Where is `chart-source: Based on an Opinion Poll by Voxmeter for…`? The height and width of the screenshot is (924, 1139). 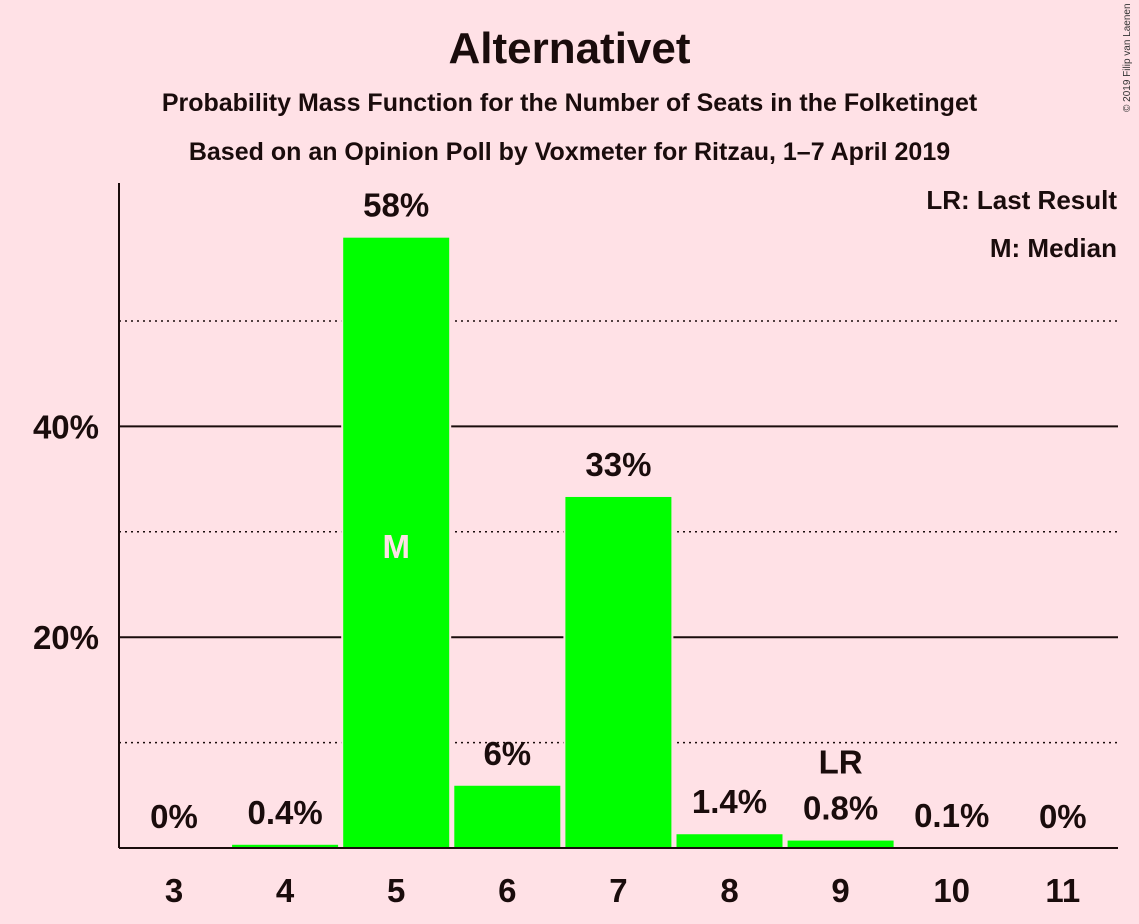 chart-source: Based on an Opinion Poll by Voxmeter for… is located at coordinates (569, 152).